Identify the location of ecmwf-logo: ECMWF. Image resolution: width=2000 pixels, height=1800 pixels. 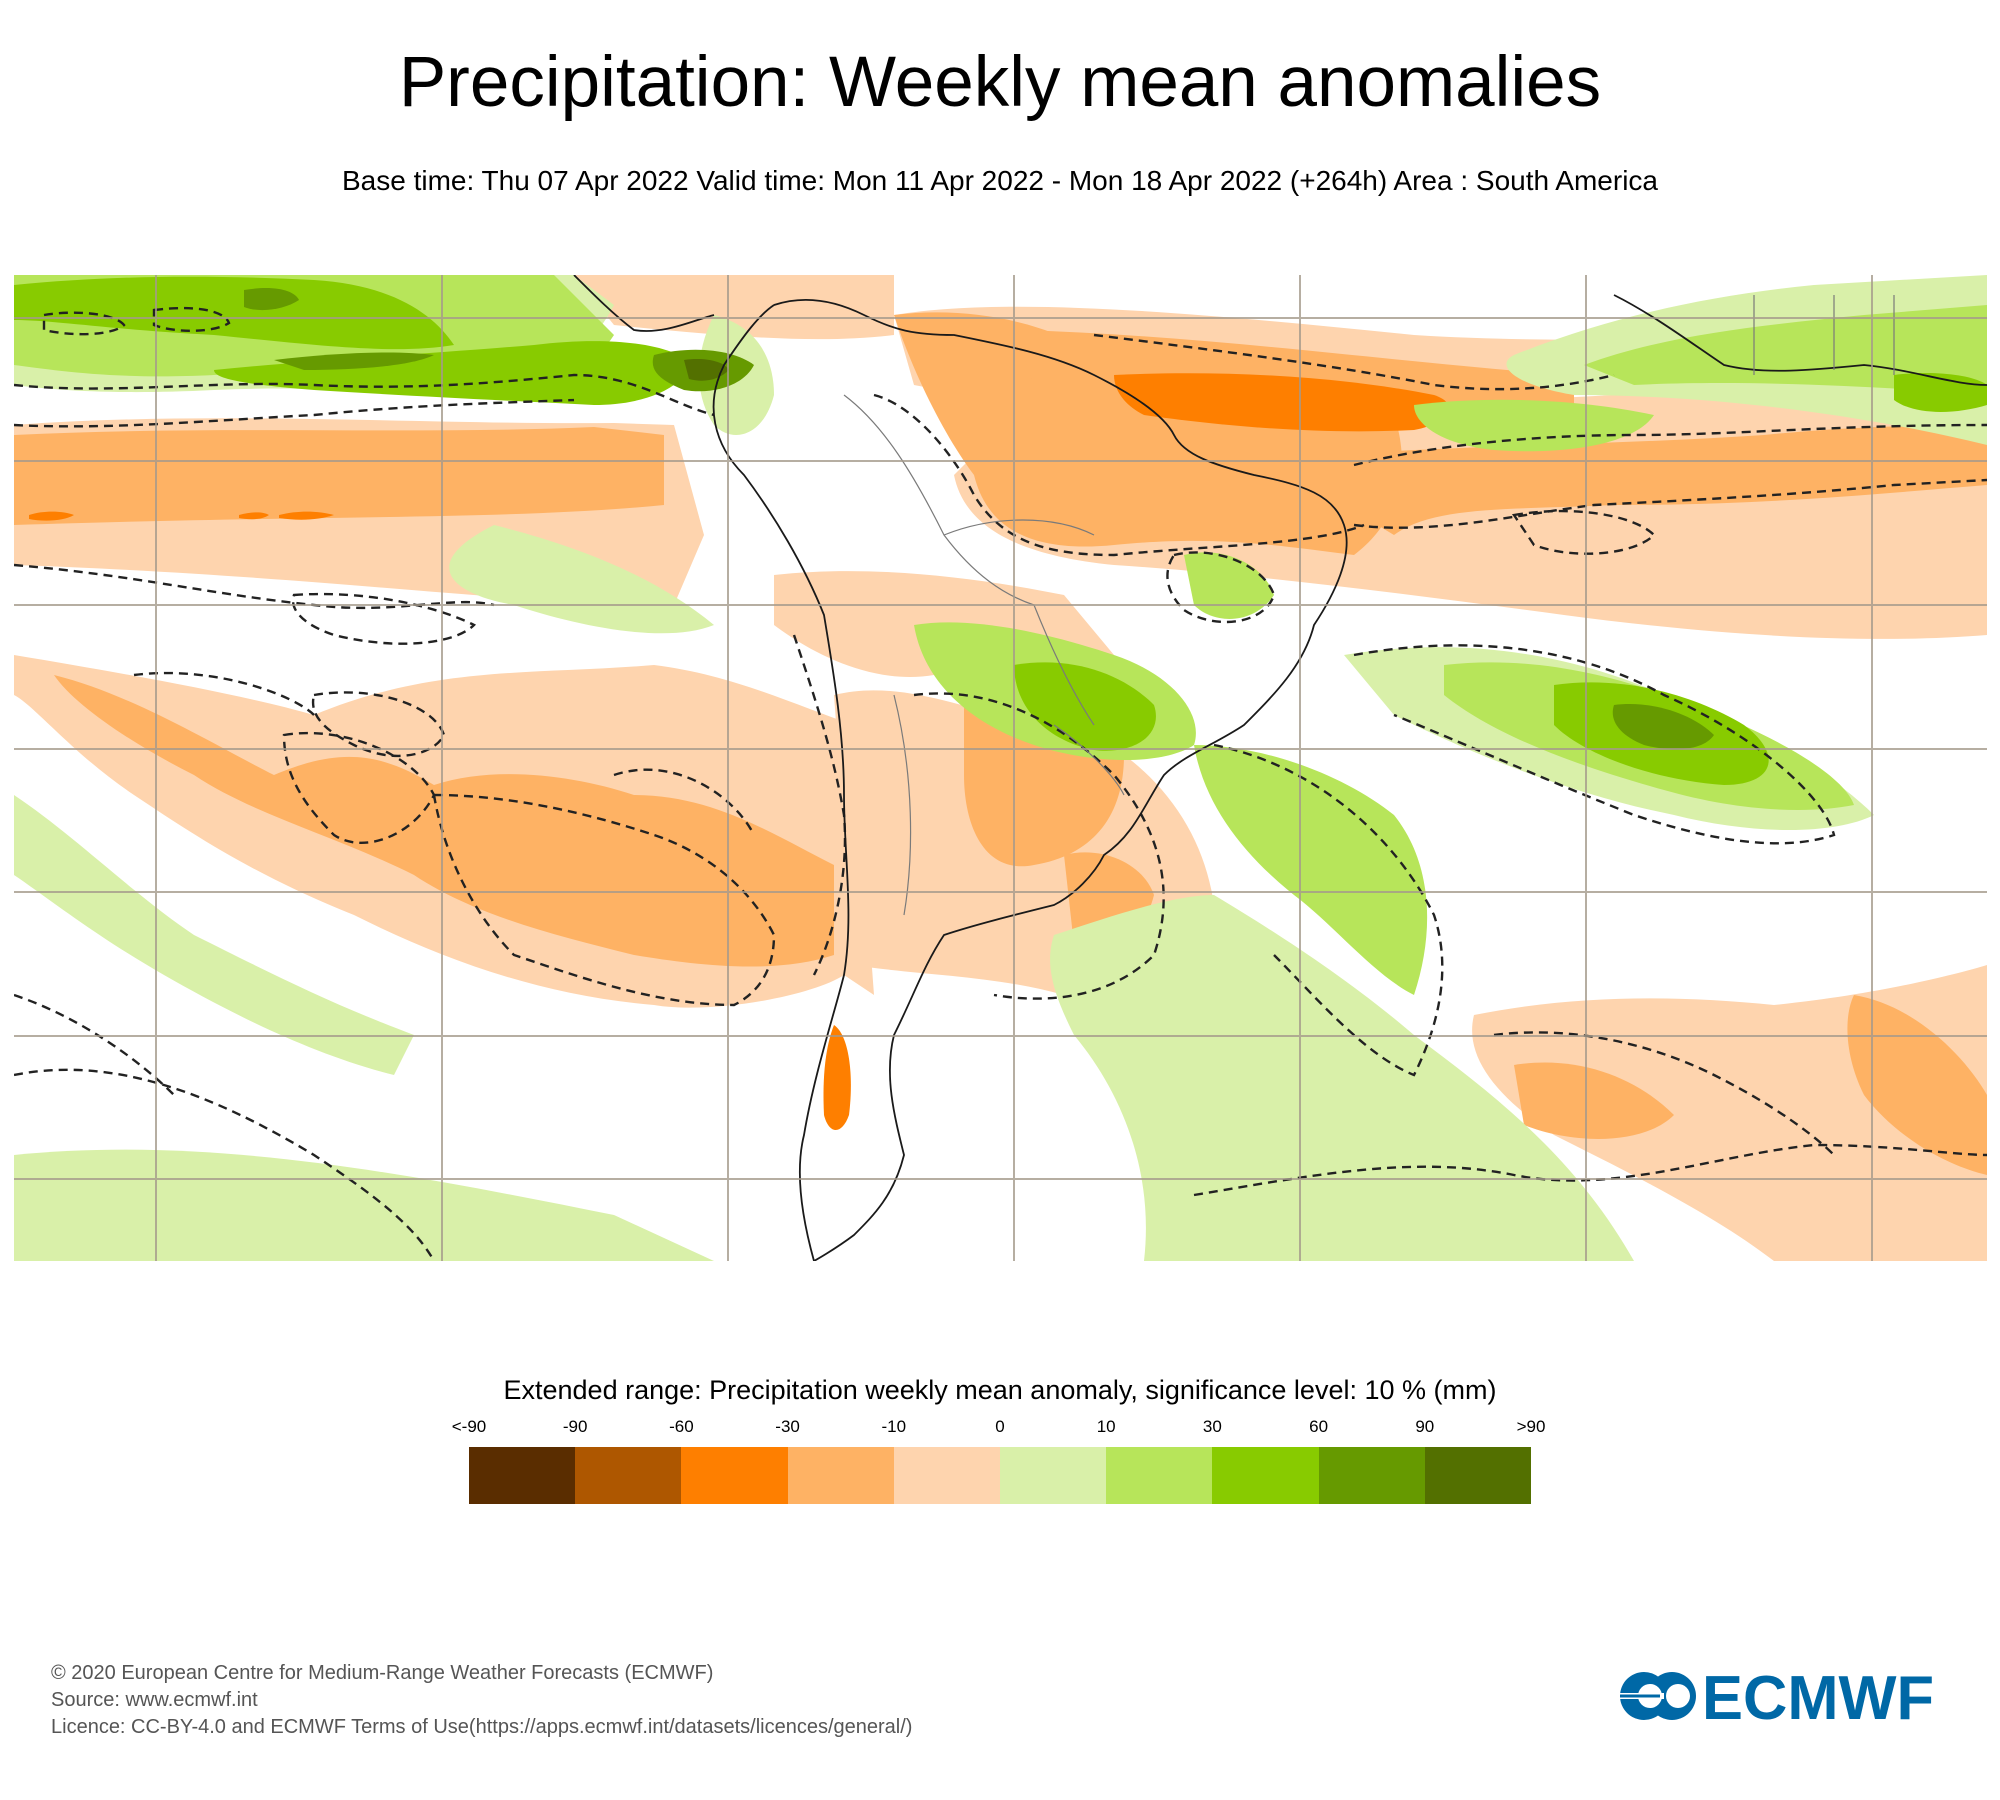
(1778, 1698).